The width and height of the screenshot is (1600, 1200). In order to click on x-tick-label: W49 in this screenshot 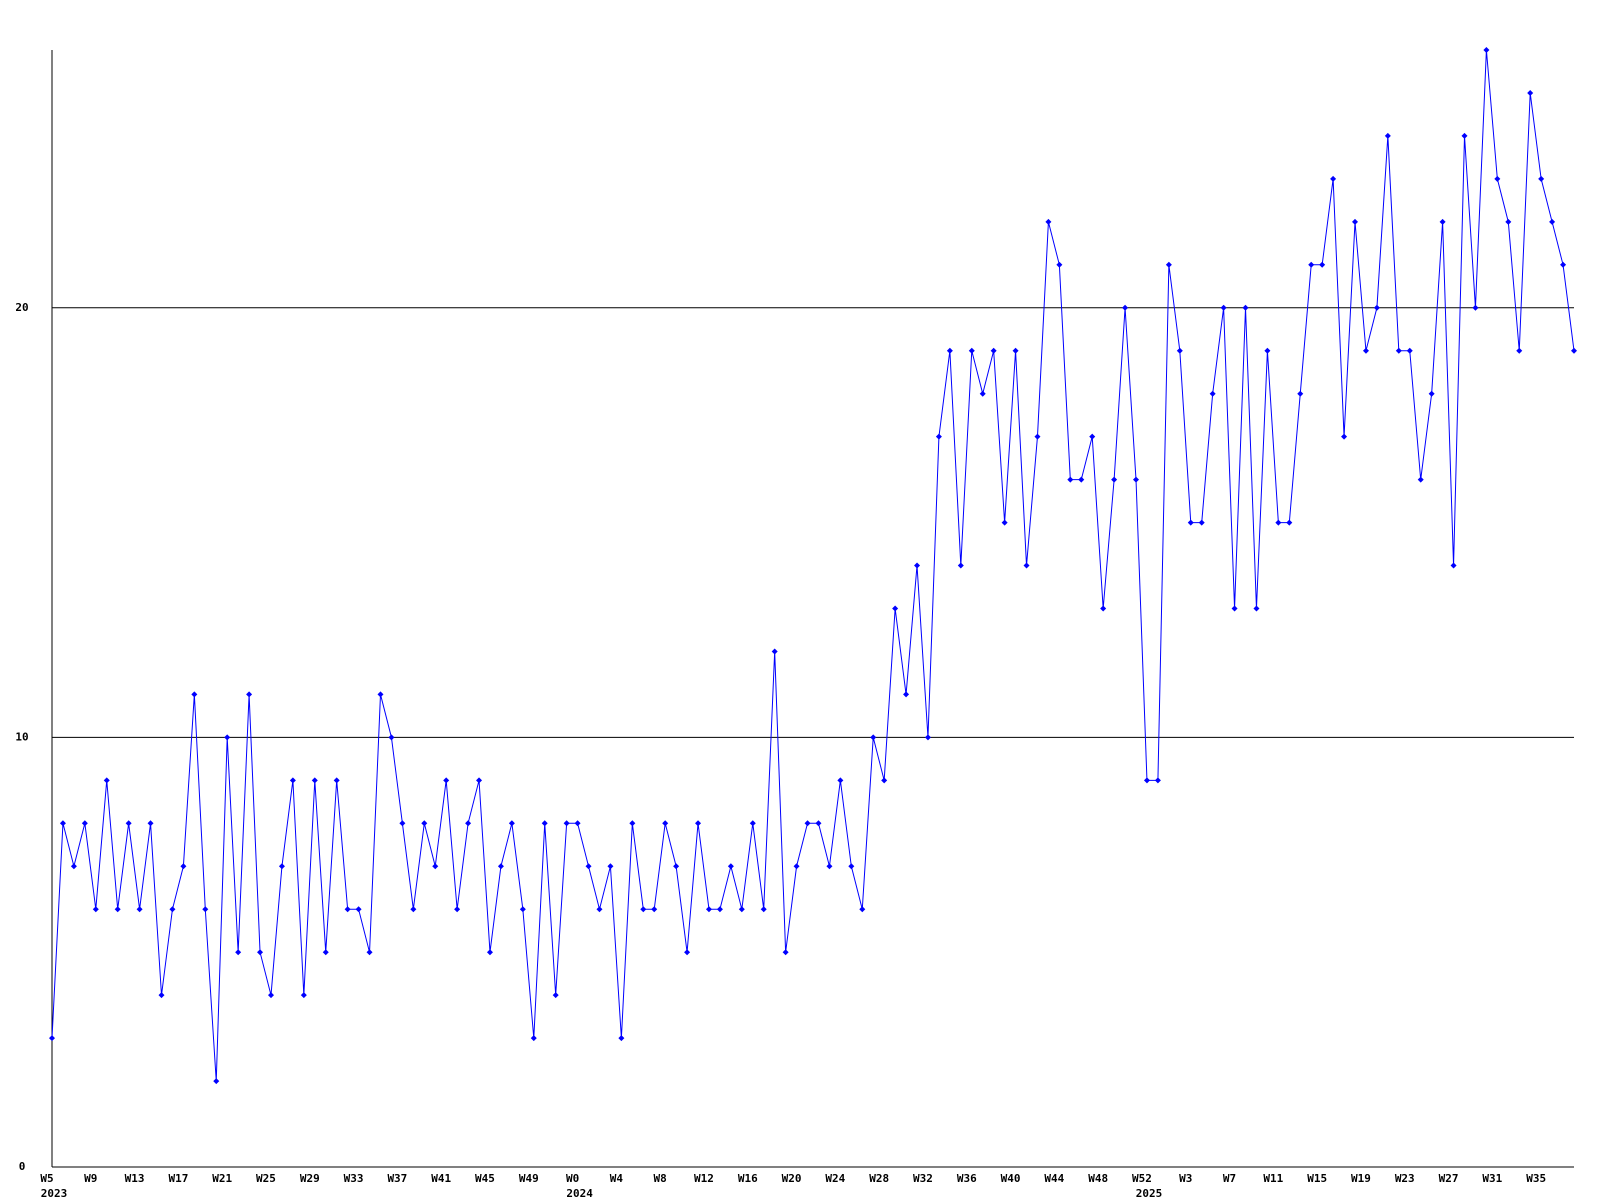, I will do `click(529, 1178)`.